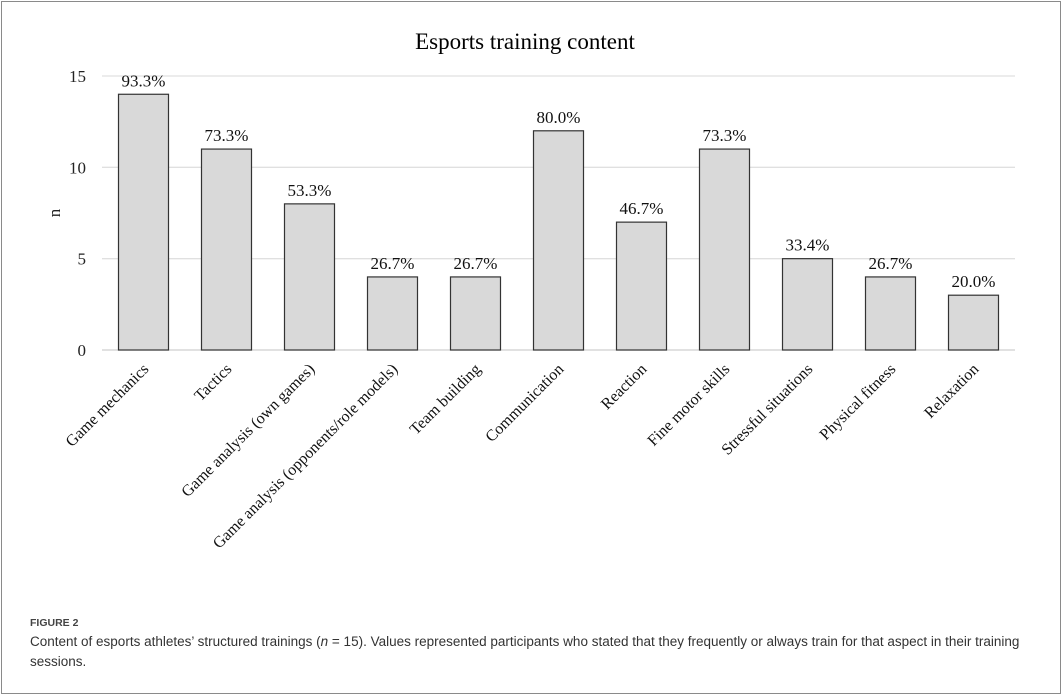  I want to click on data-label: 33.4%, so click(808, 245).